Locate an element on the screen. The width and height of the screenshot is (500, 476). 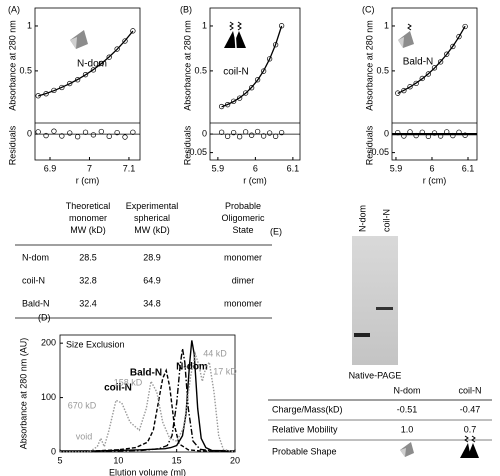
chromatogram-line is located at coordinates (148, 400).